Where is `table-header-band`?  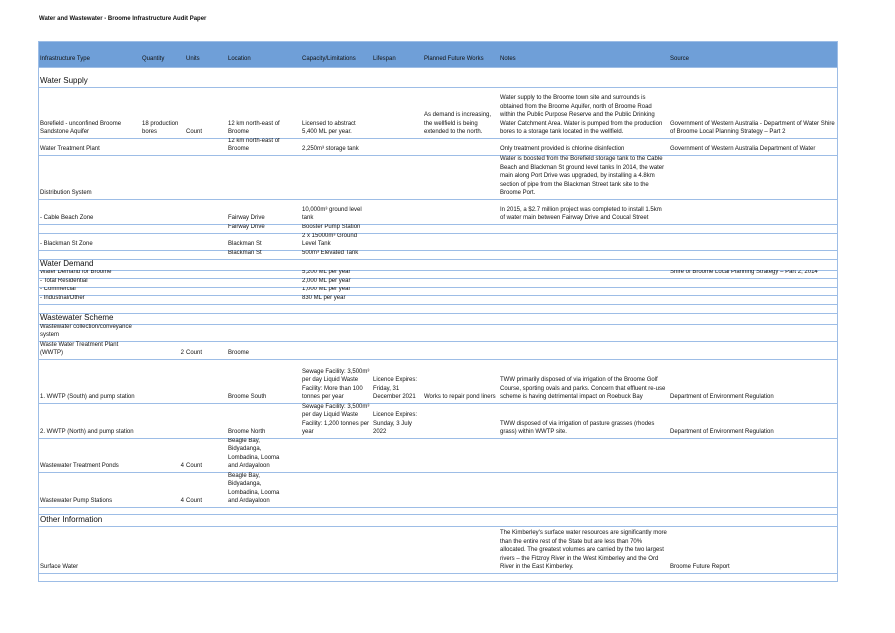
table-header-band is located at coordinates (438, 54).